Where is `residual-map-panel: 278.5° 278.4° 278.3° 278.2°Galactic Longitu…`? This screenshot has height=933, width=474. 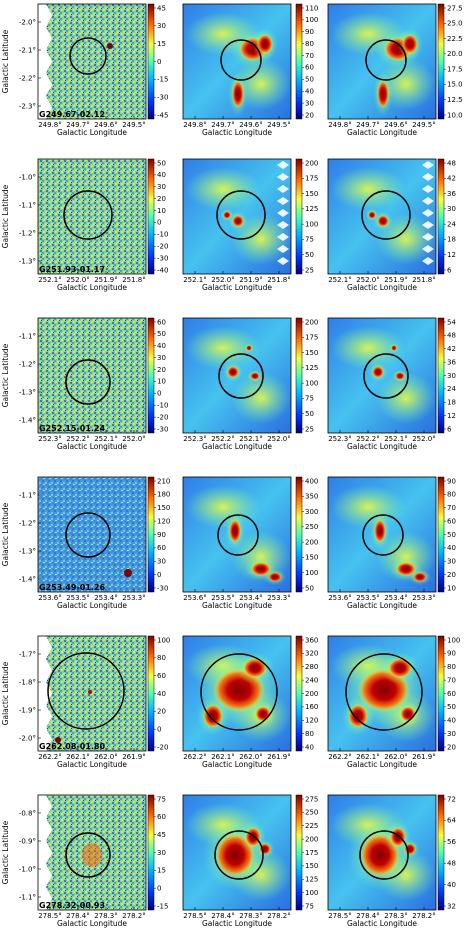 residual-map-panel: 278.5° 278.4° 278.3° 278.2°Galactic Longitu… is located at coordinates (102, 861).